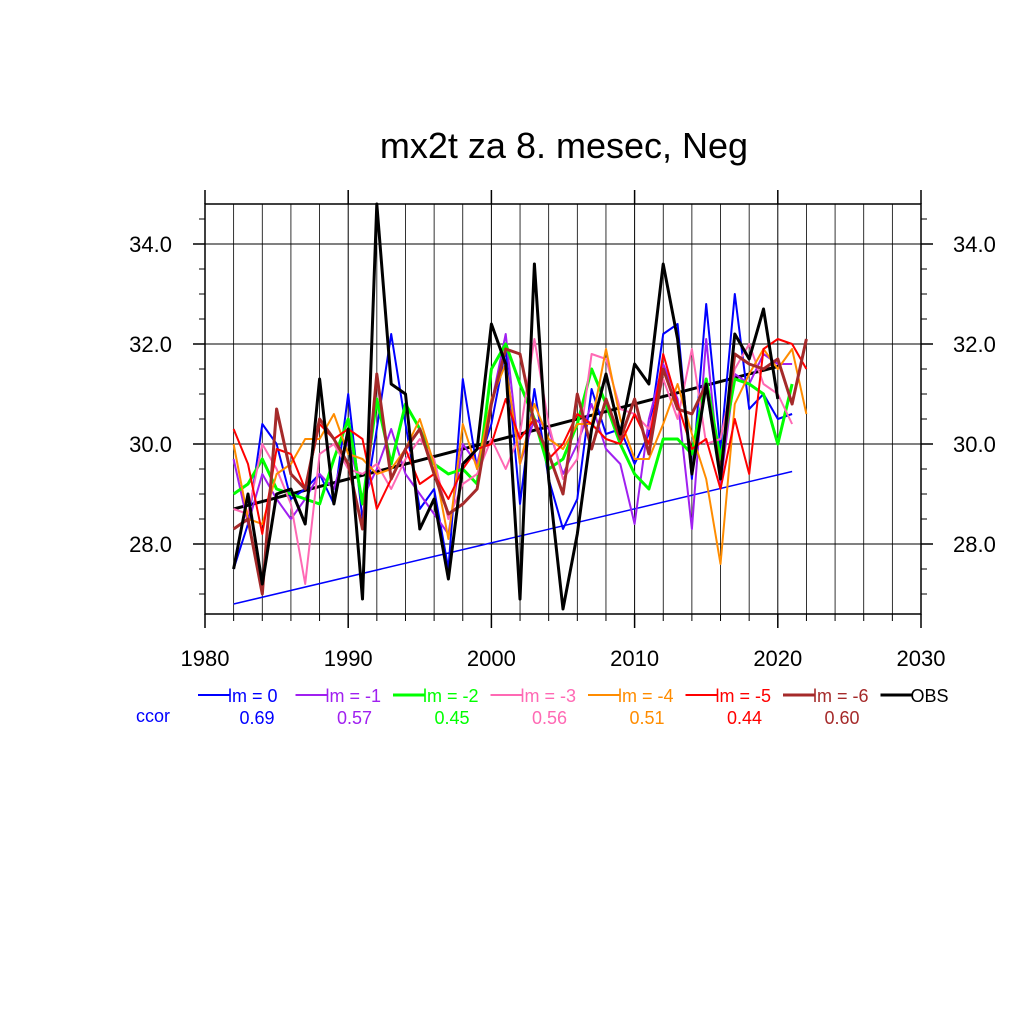 This screenshot has width=1024, height=1024. I want to click on y-tick-label-right: 34.0, so click(974, 244).